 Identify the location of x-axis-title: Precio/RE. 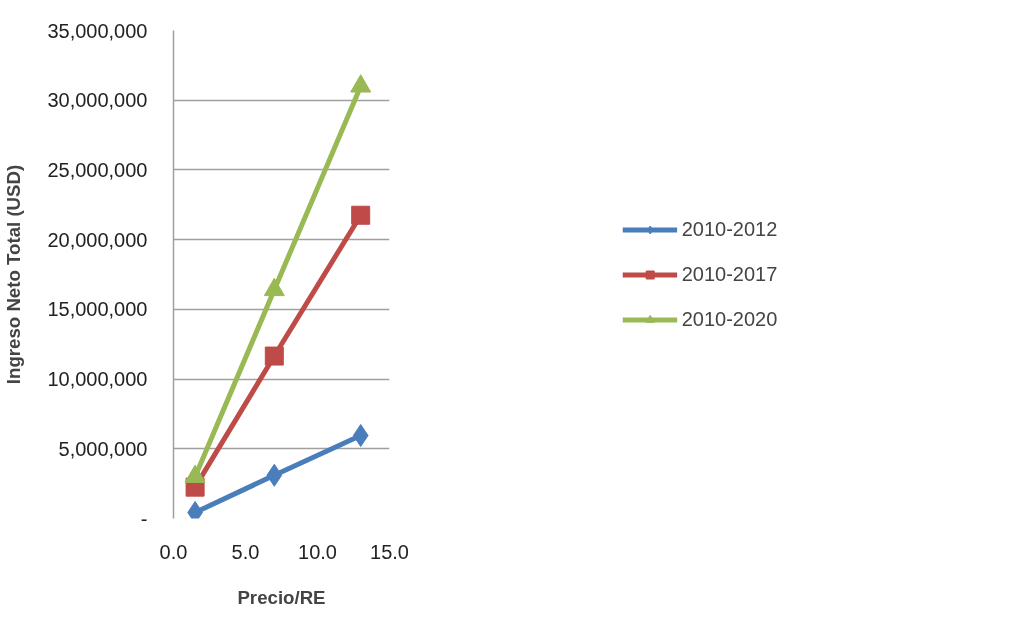
(281, 597).